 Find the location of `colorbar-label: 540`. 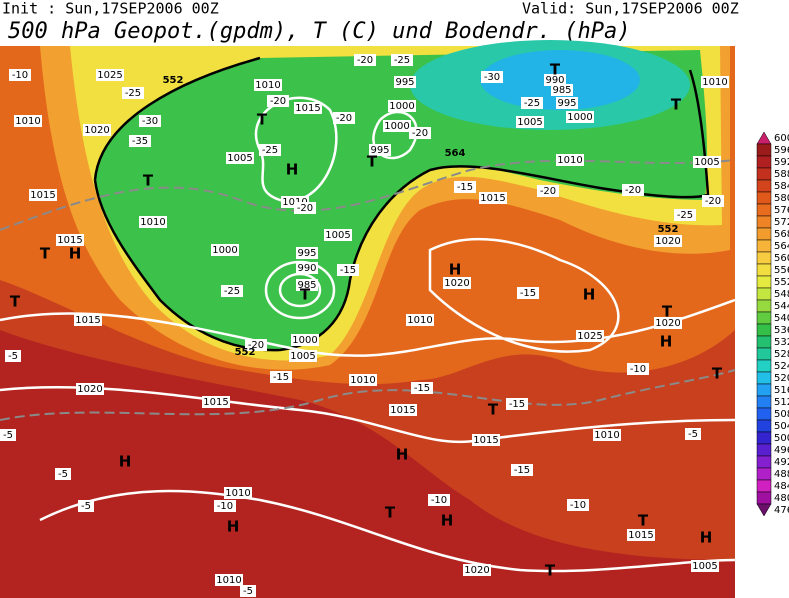

colorbar-label: 540 is located at coordinates (781, 318).